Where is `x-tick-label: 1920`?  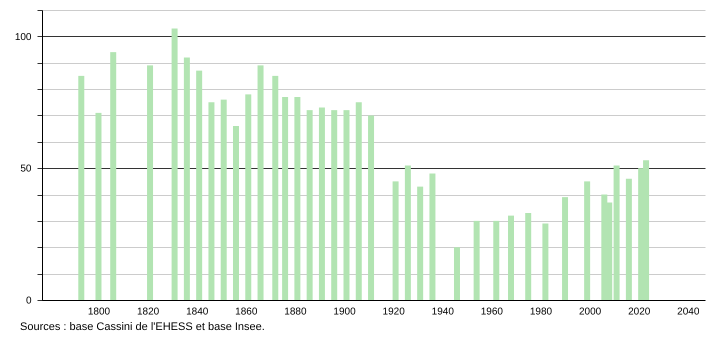
x-tick-label: 1920 is located at coordinates (394, 312).